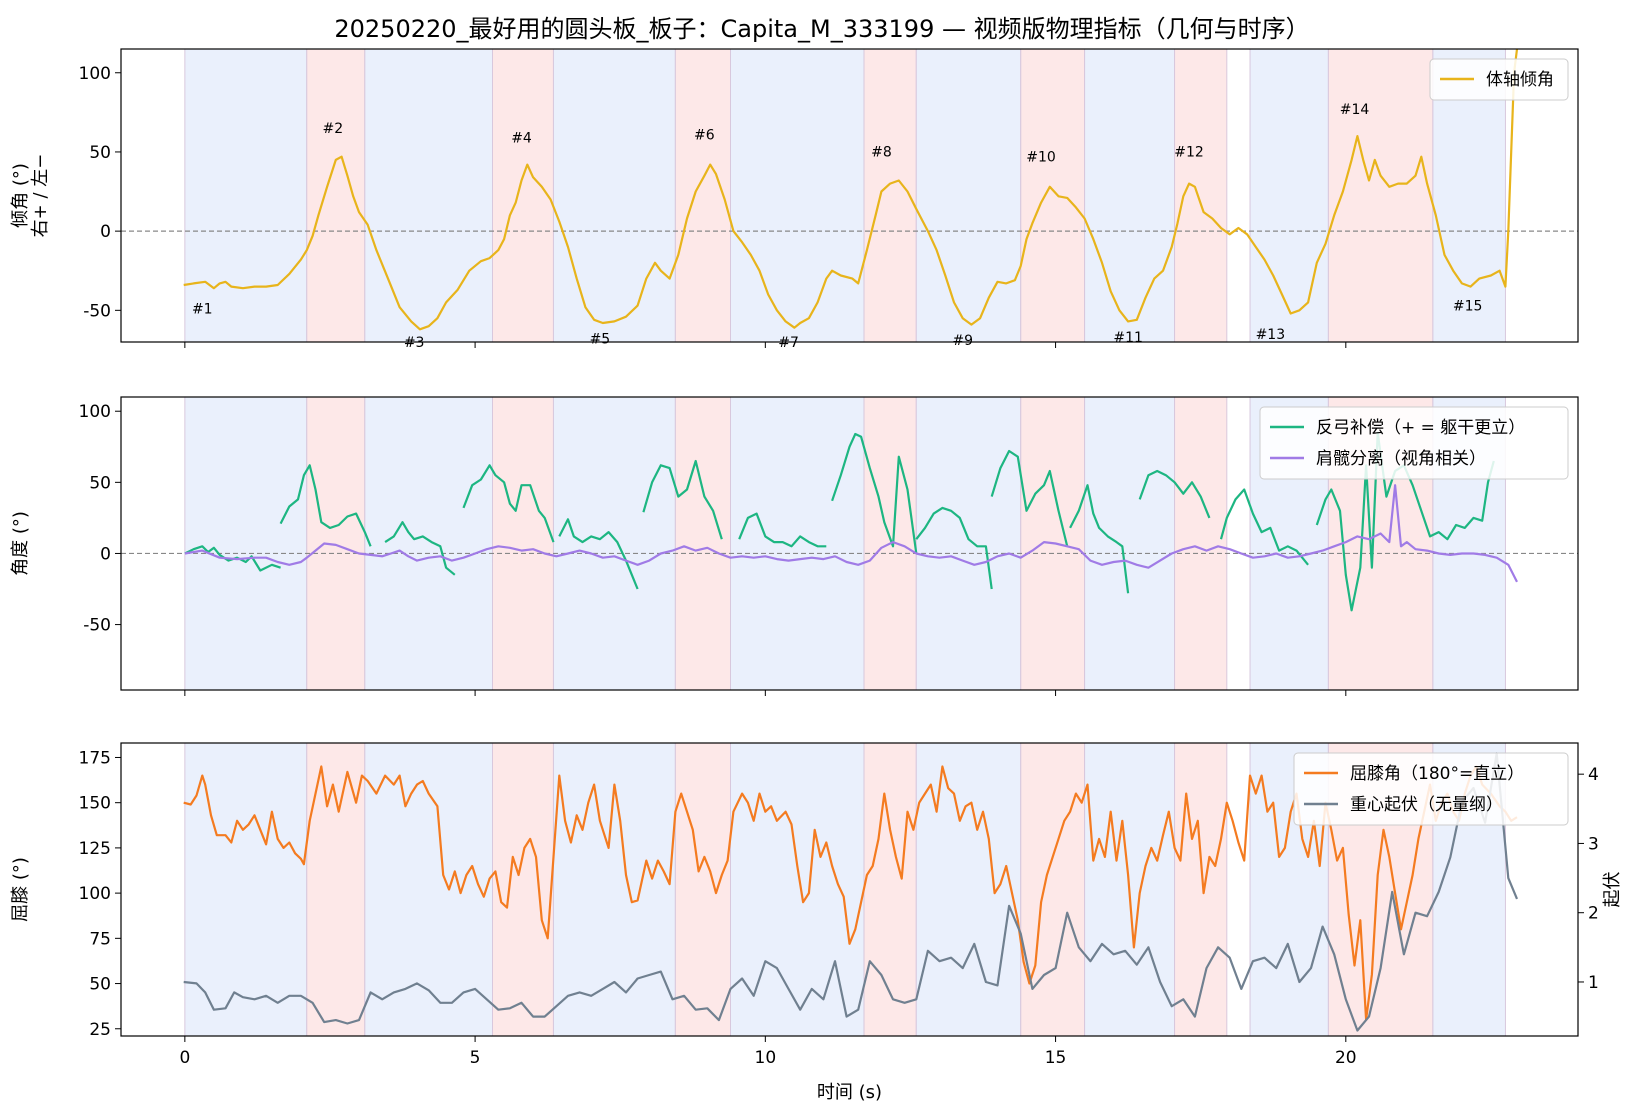 The image size is (1644, 1118). I want to click on turn-label: #2, so click(333, 129).